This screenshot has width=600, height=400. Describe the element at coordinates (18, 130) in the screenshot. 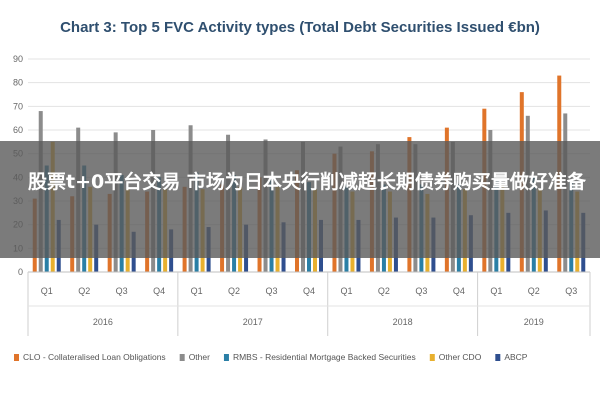

I see `y-tick-label: 60` at that location.